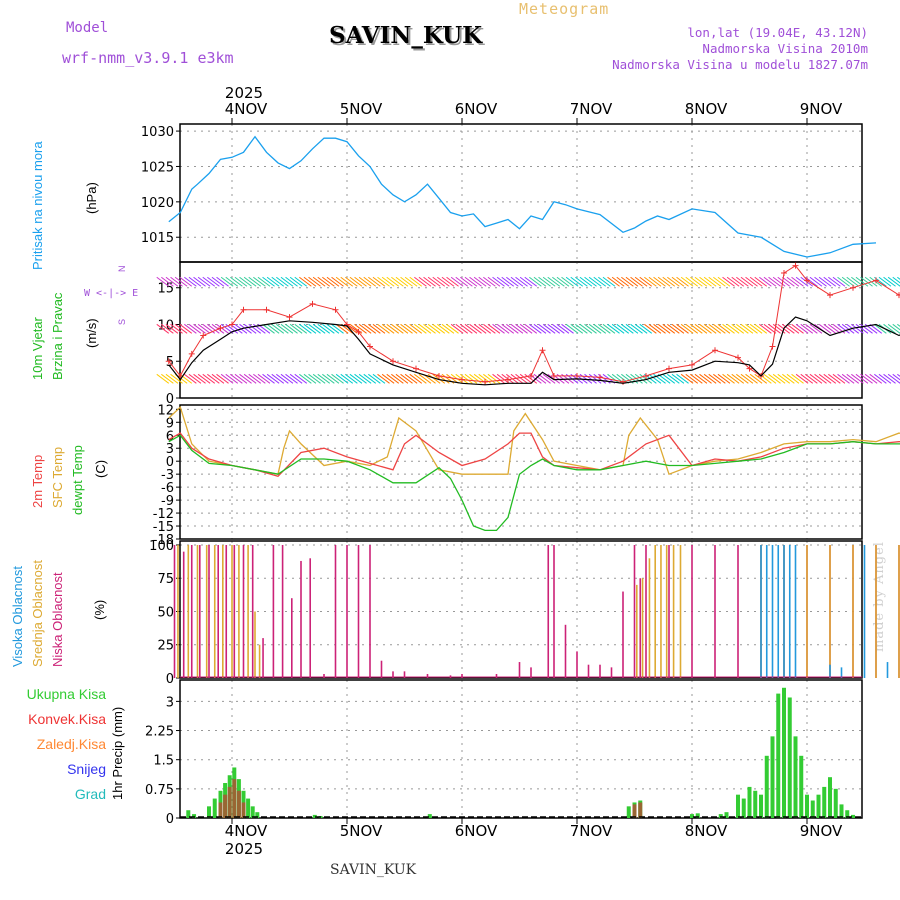 The width and height of the screenshot is (900, 900). What do you see at coordinates (90, 794) in the screenshot?
I see `legend-hail: Grad` at bounding box center [90, 794].